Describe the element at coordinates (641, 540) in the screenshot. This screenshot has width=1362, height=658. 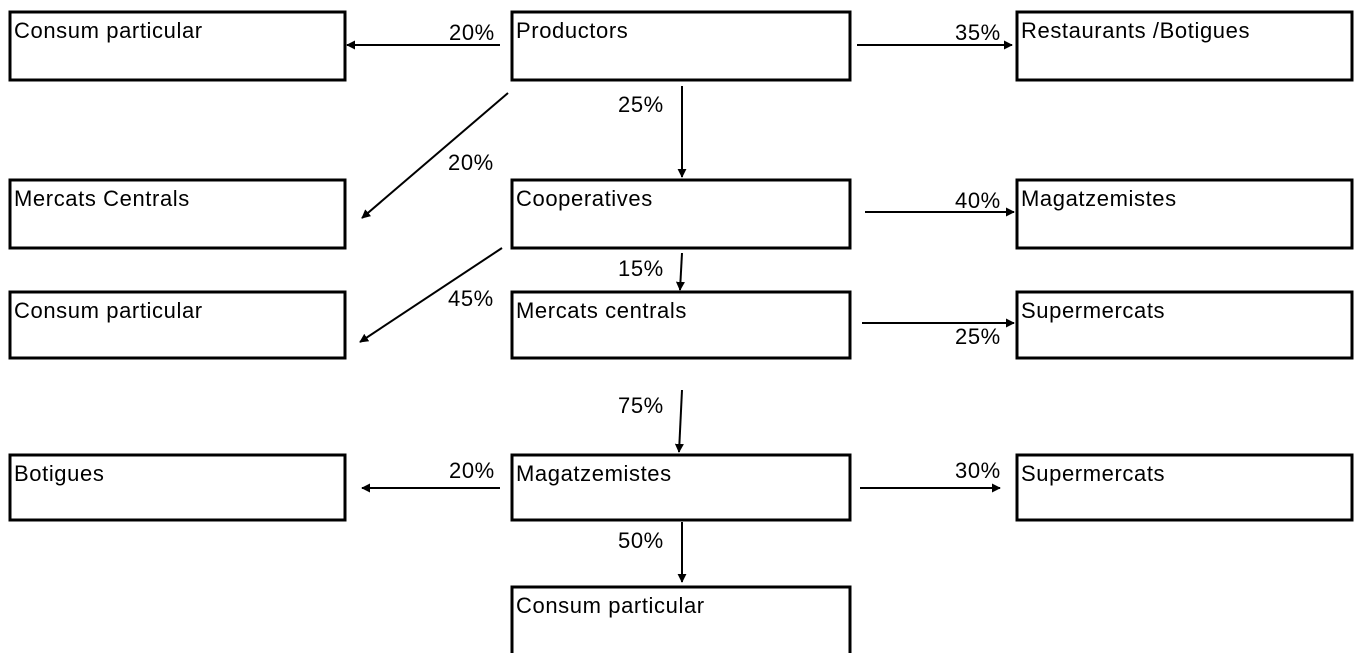
I see `edge-label: 50%` at that location.